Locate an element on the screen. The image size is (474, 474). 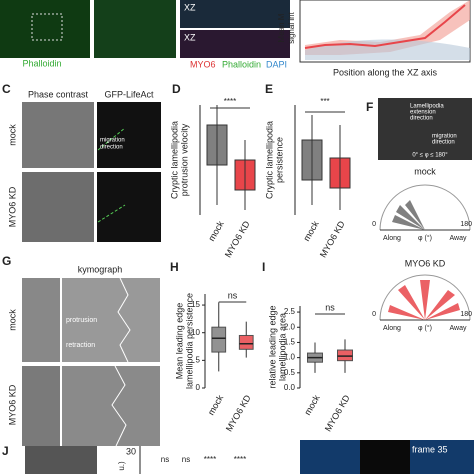
line is located at coordinates (385, 26).